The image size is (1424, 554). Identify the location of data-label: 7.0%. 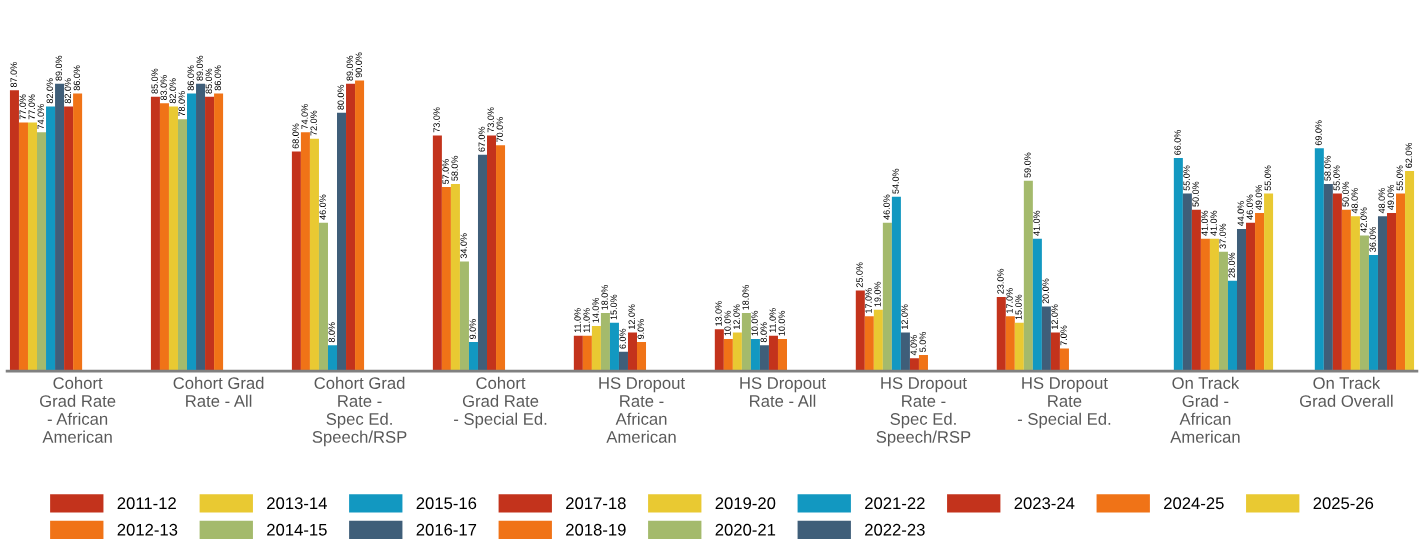
(1063, 335).